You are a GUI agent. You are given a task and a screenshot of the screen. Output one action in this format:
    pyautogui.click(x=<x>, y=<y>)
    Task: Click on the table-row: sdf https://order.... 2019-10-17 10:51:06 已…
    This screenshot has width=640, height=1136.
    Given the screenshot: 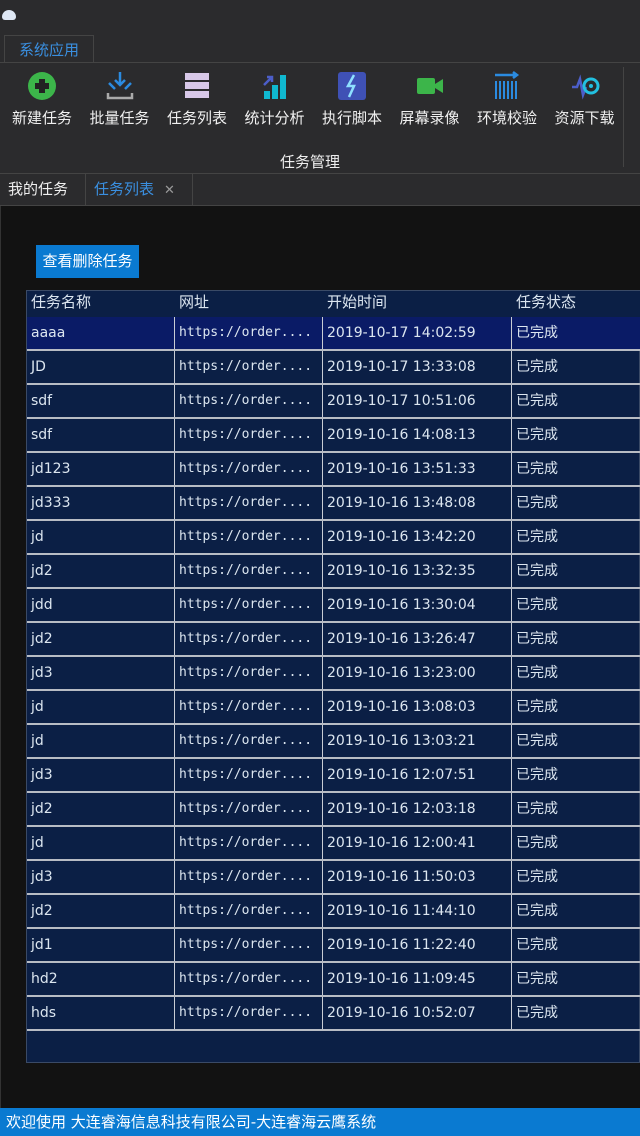 What is the action you would take?
    pyautogui.click(x=333, y=402)
    